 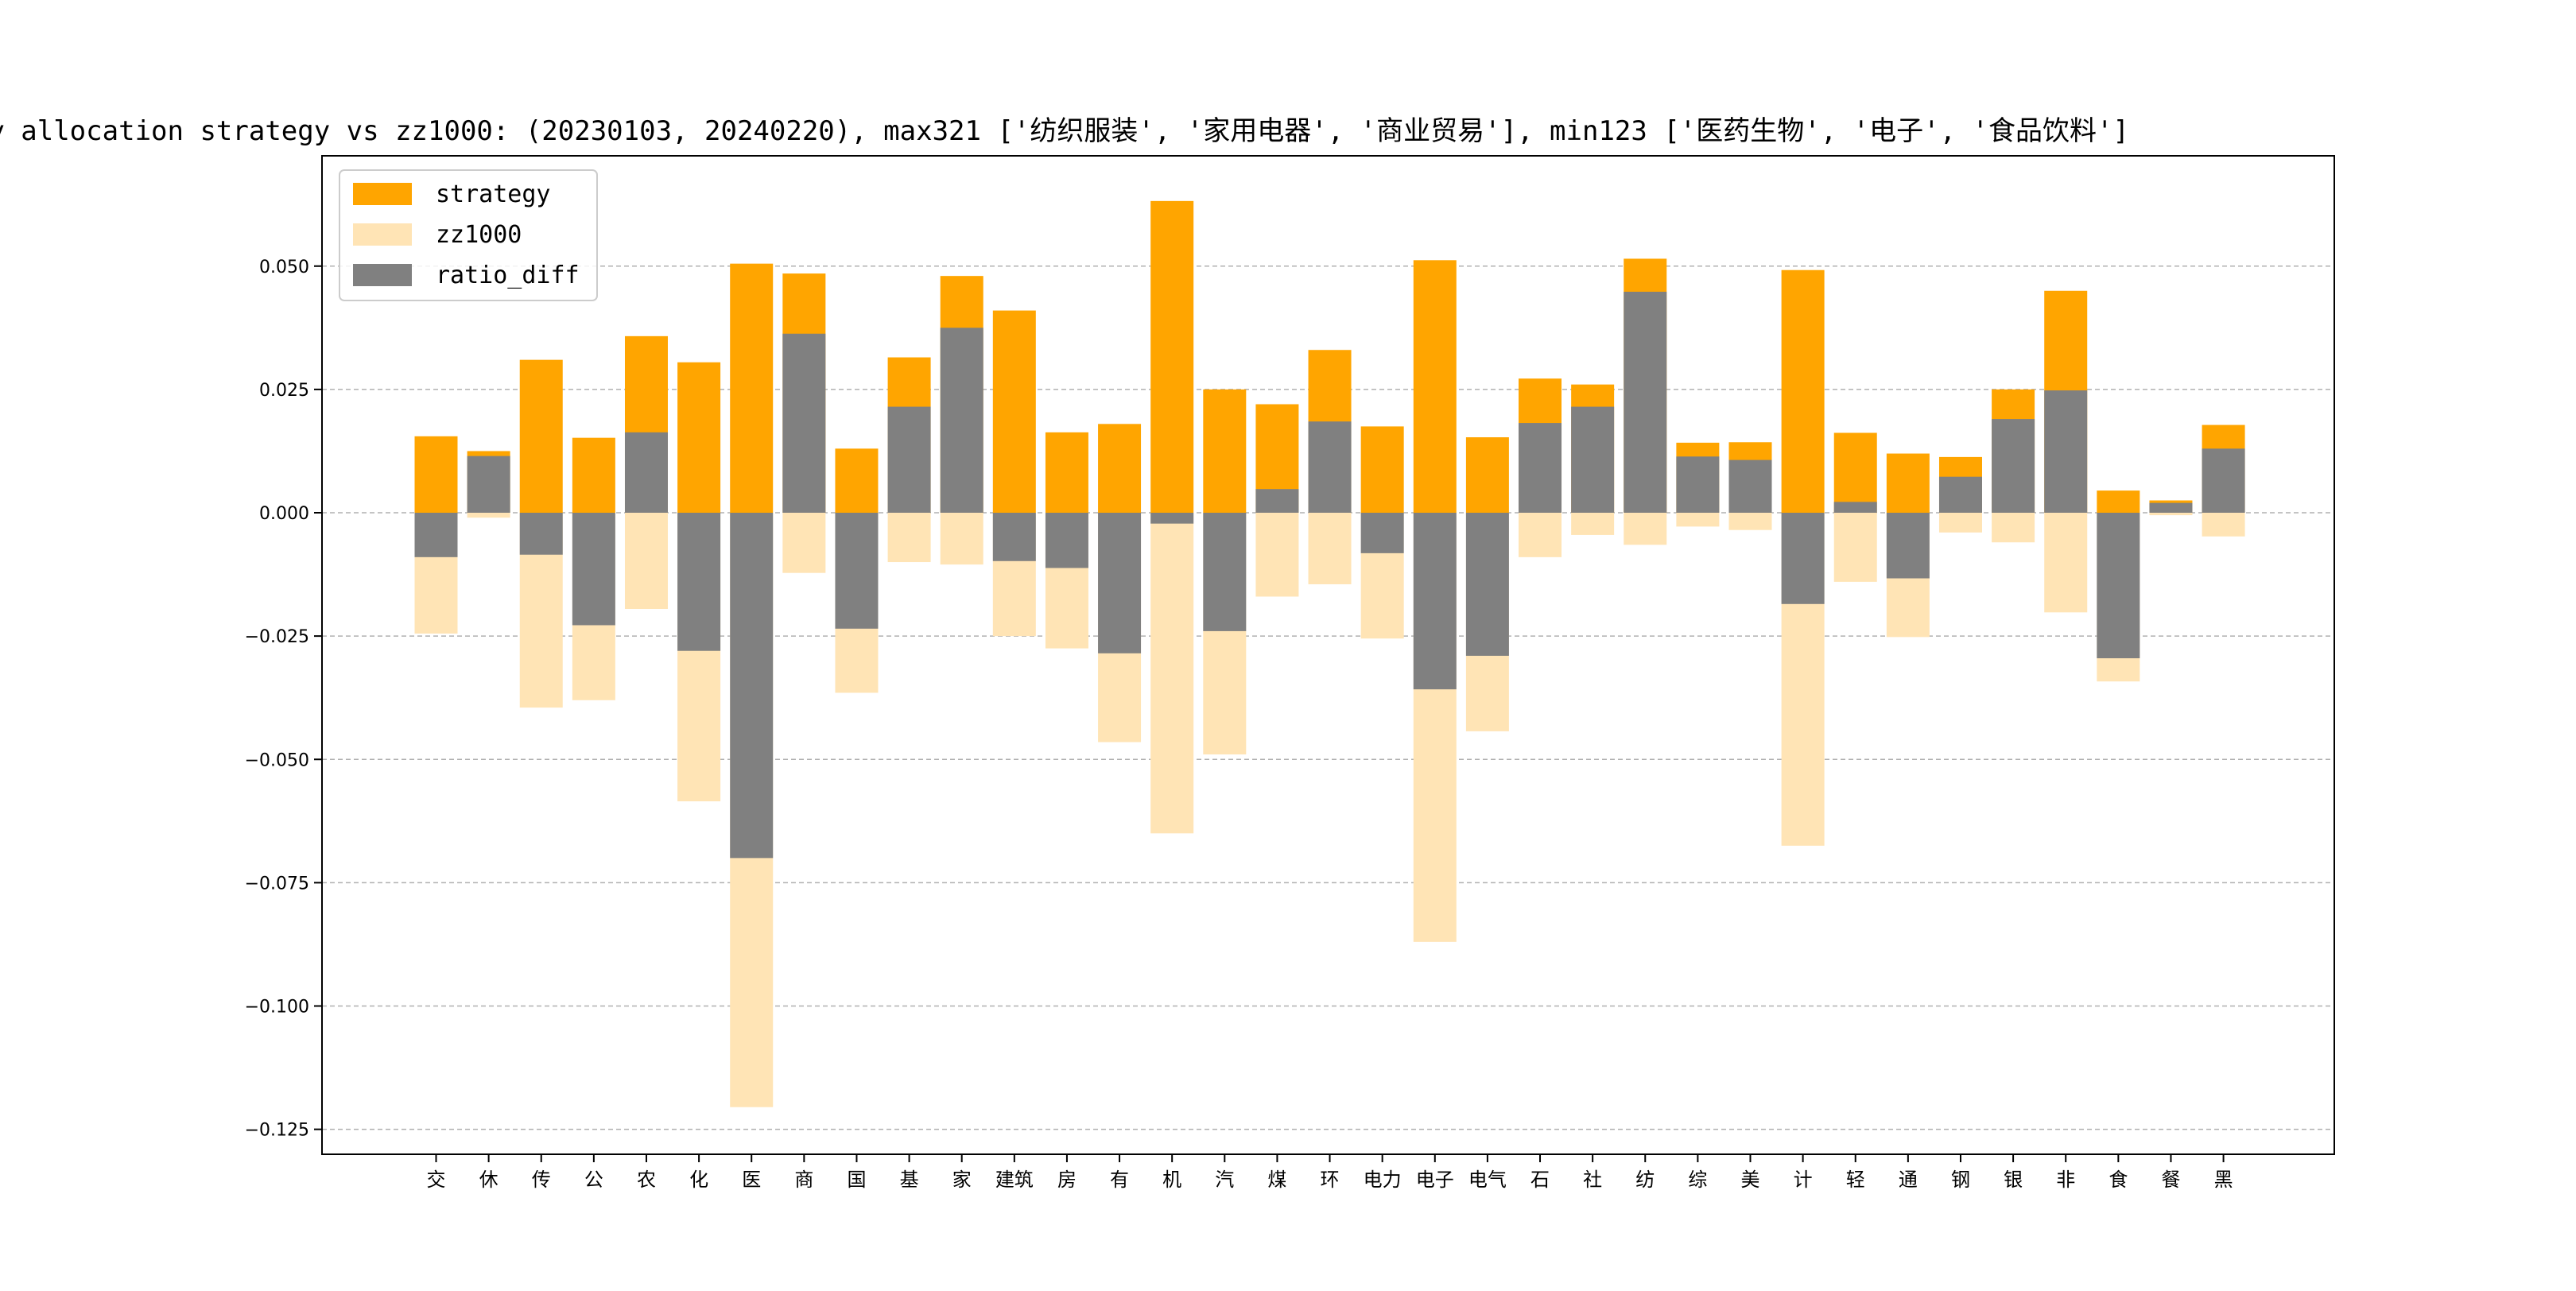 I want to click on x-tick-label: 轻, so click(x=1855, y=1180).